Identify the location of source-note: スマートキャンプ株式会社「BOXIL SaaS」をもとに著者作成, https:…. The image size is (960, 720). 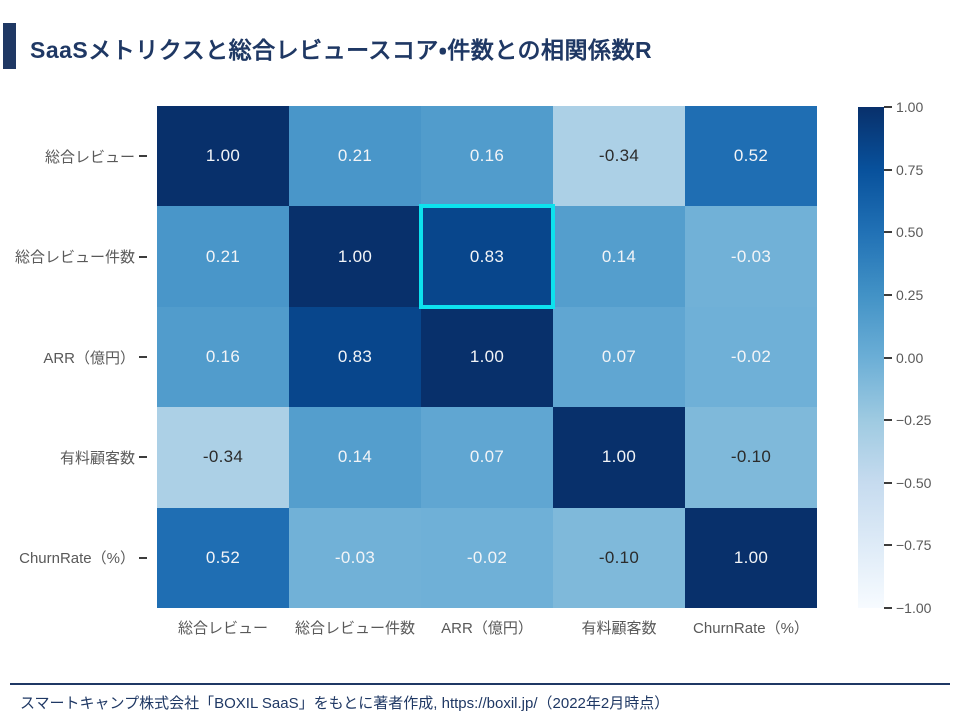
(345, 703).